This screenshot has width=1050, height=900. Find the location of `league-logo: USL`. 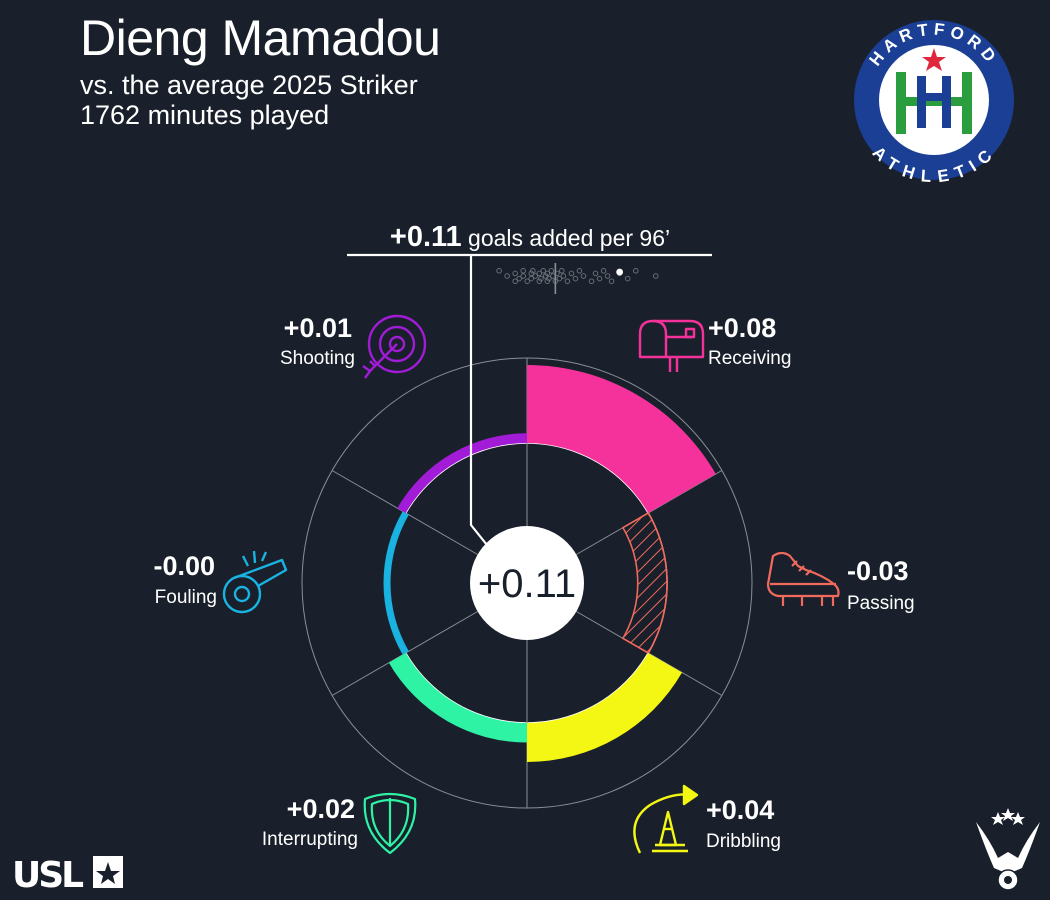

league-logo: USL is located at coordinates (67, 875).